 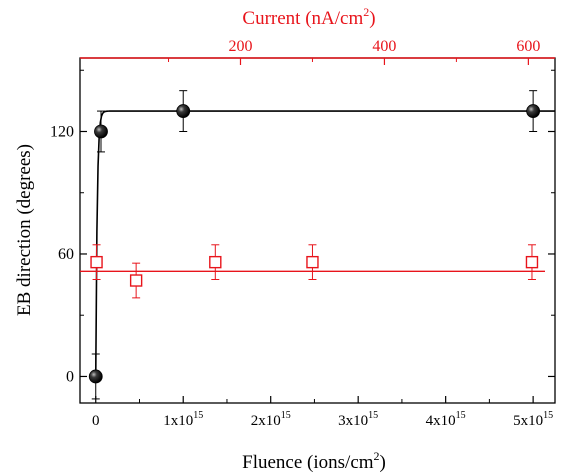 What do you see at coordinates (62, 131) in the screenshot?
I see `y-tick-label: 120` at bounding box center [62, 131].